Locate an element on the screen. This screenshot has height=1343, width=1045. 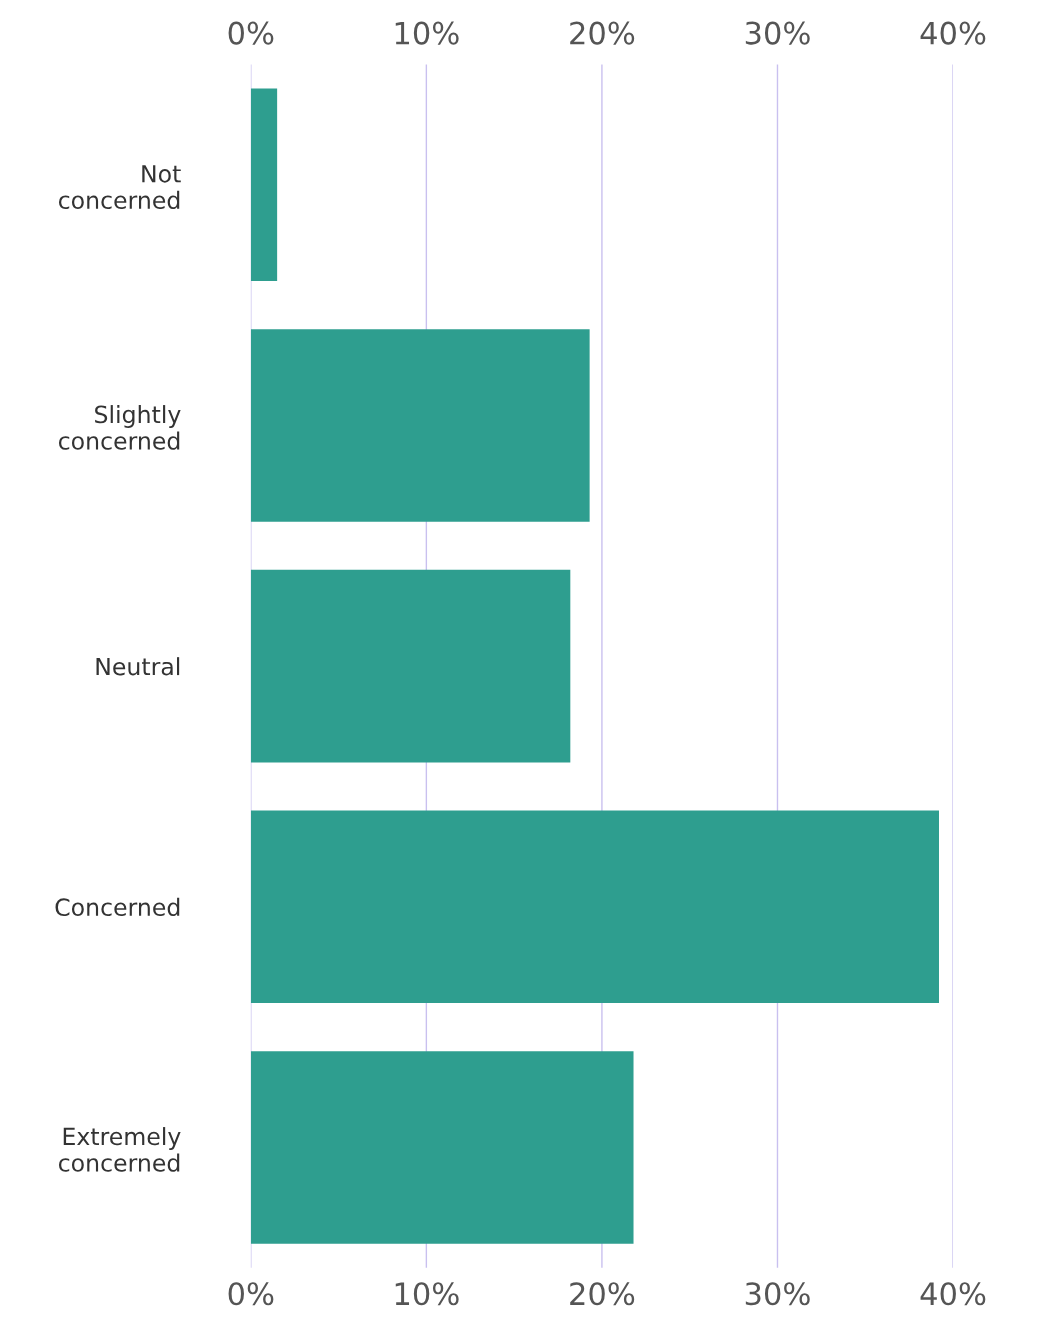
y-tick-label: Neutral is located at coordinates (138, 666).